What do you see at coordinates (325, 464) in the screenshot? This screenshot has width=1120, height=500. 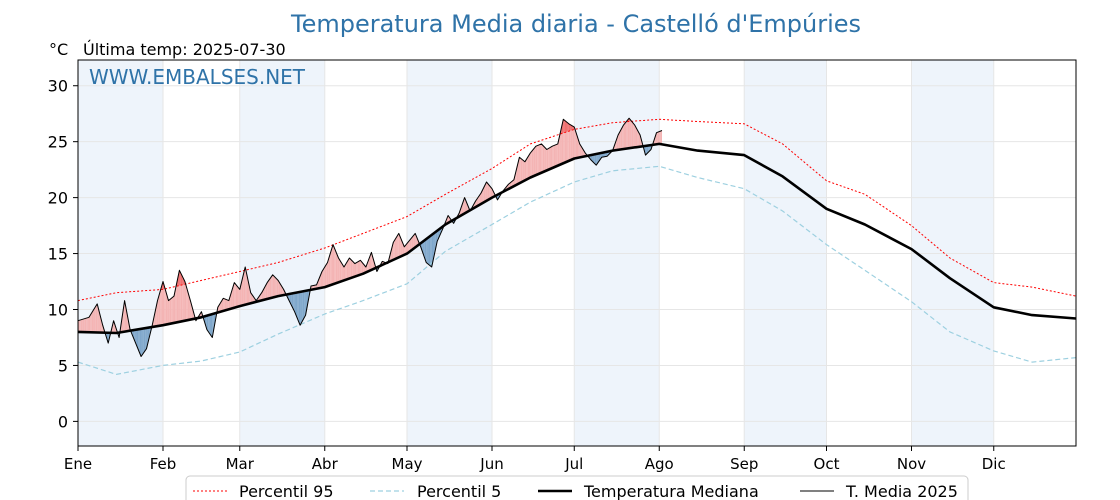 I see `month-label-abr: Abr` at bounding box center [325, 464].